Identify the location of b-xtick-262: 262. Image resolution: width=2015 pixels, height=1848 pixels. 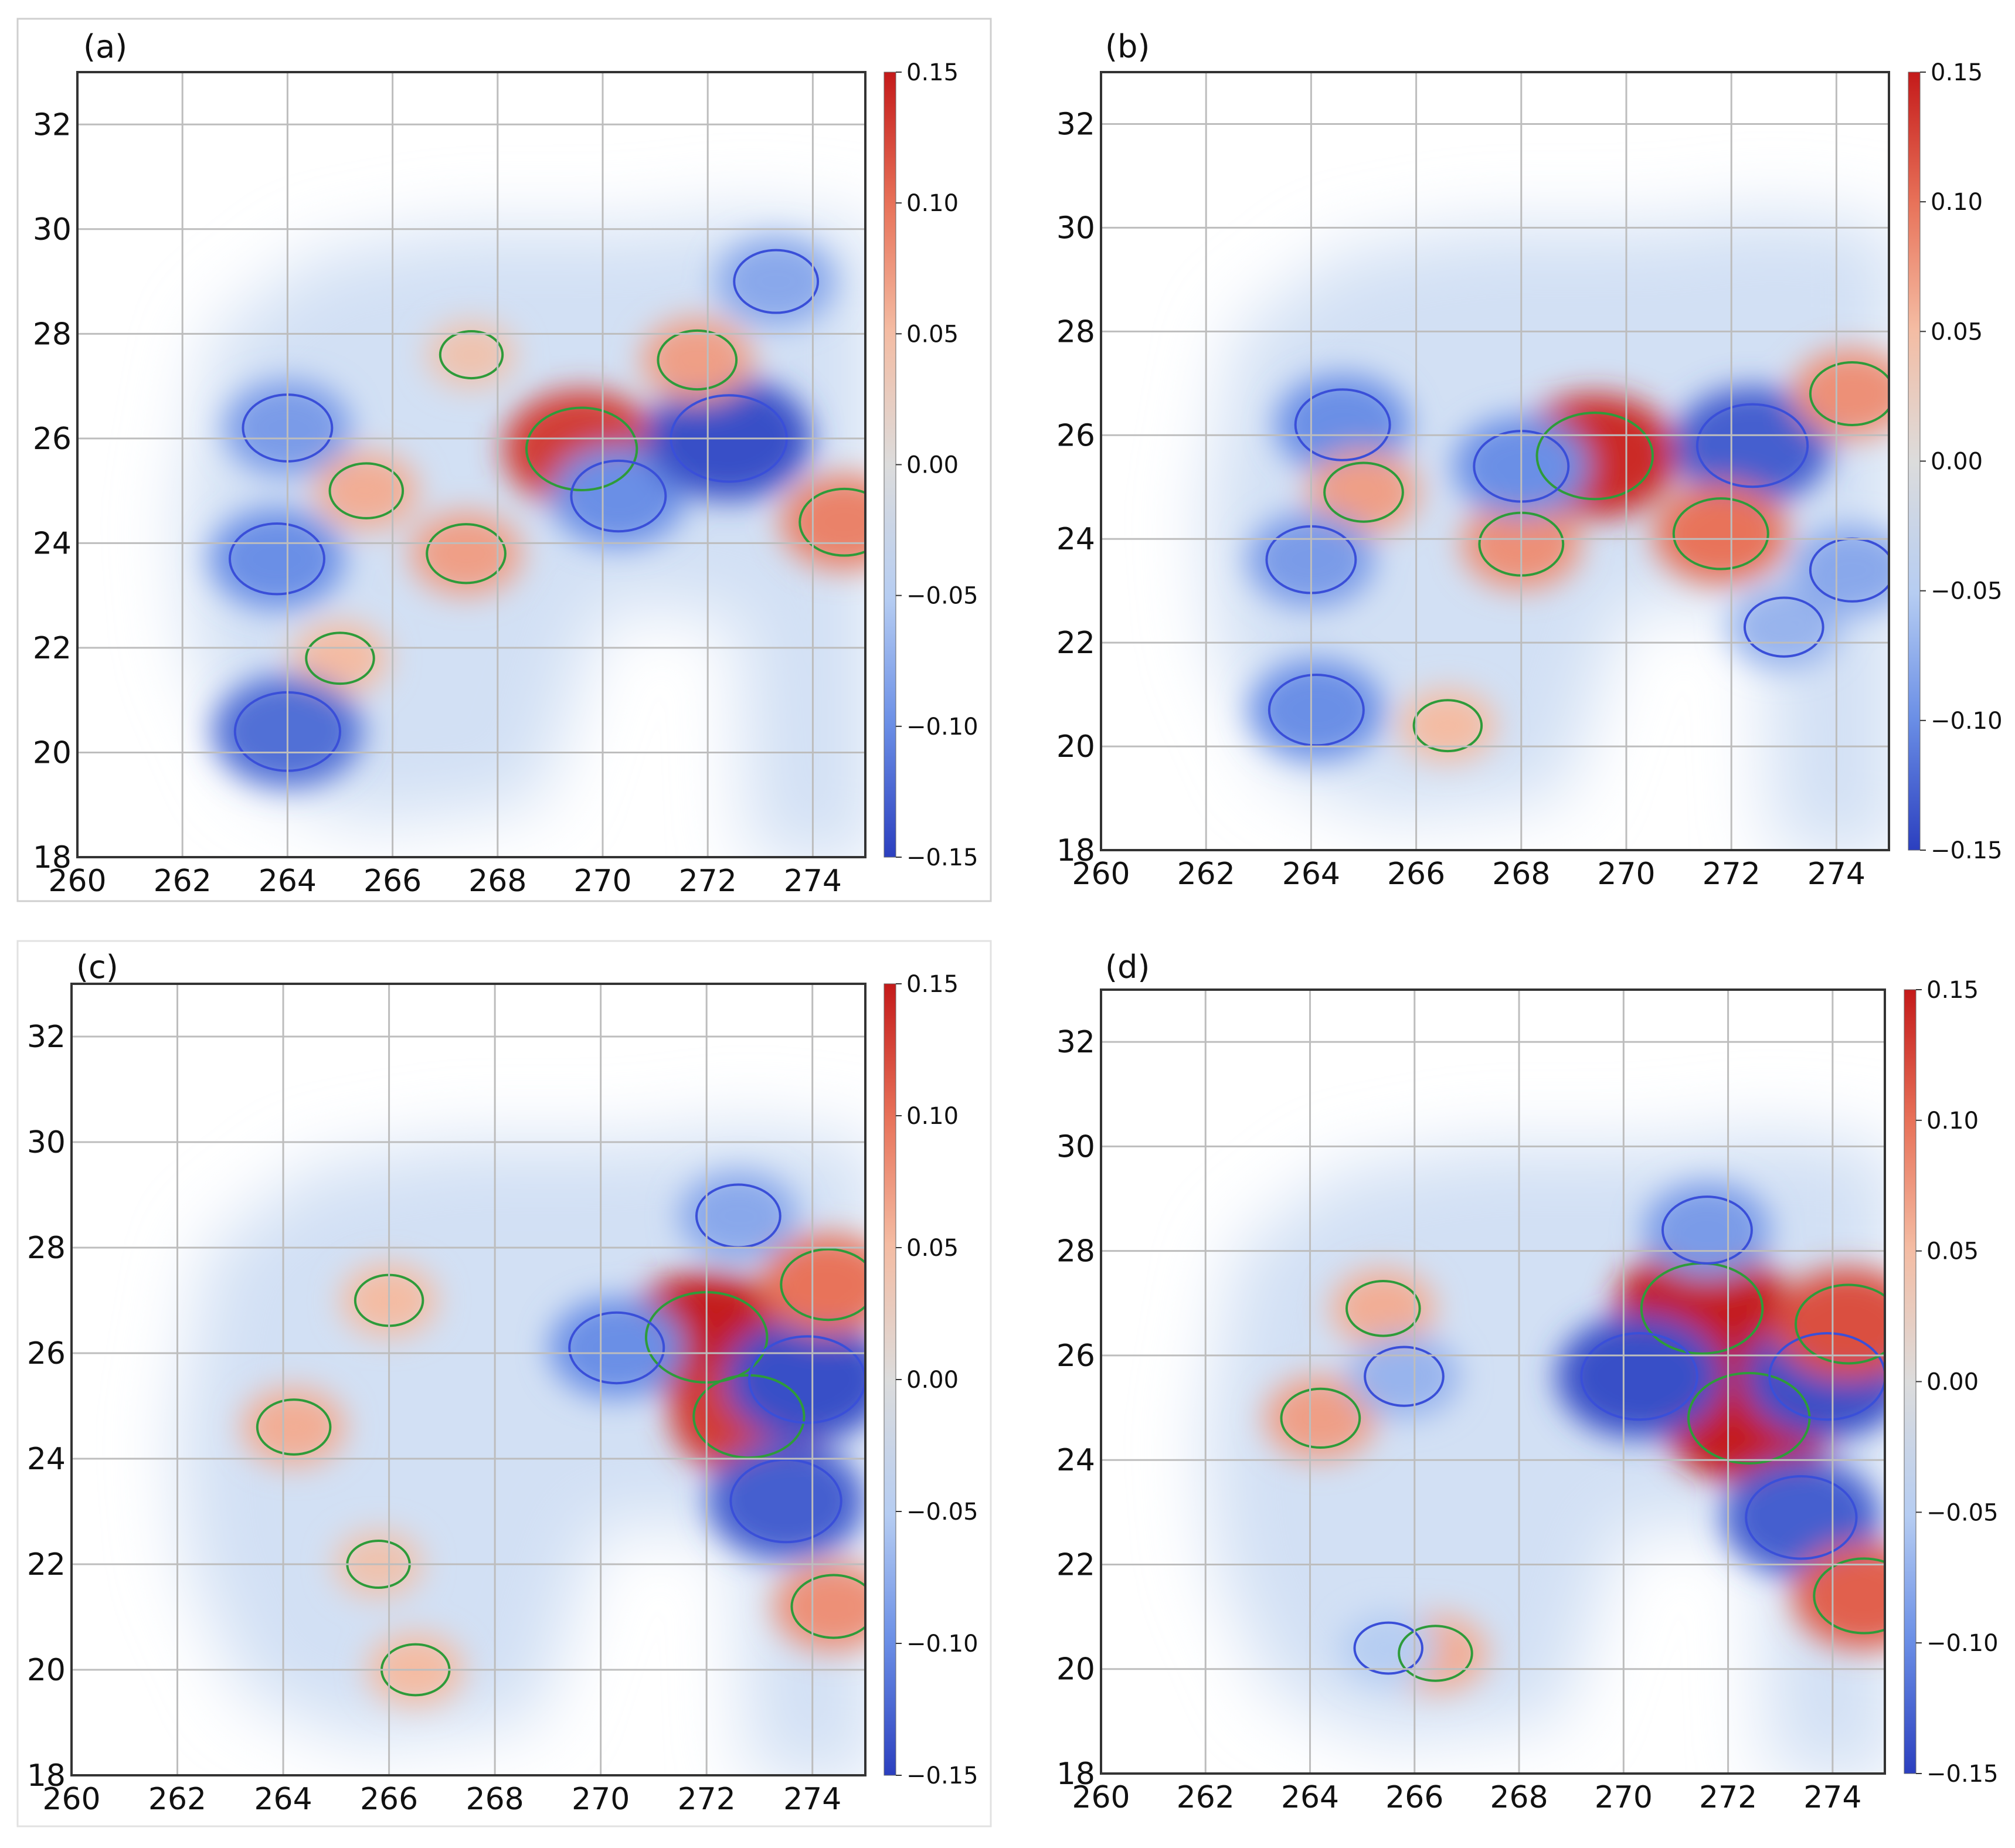
(1206, 874).